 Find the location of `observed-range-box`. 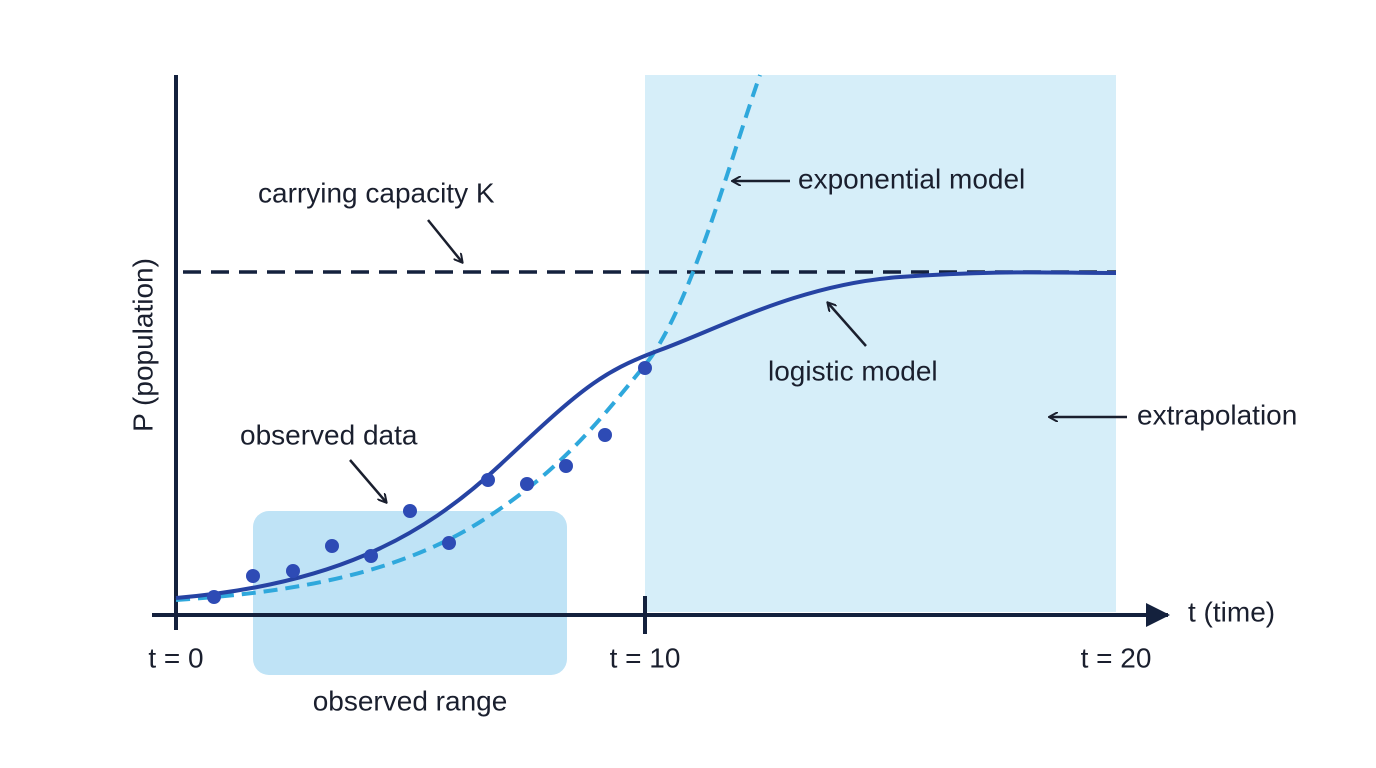

observed-range-box is located at coordinates (410, 593).